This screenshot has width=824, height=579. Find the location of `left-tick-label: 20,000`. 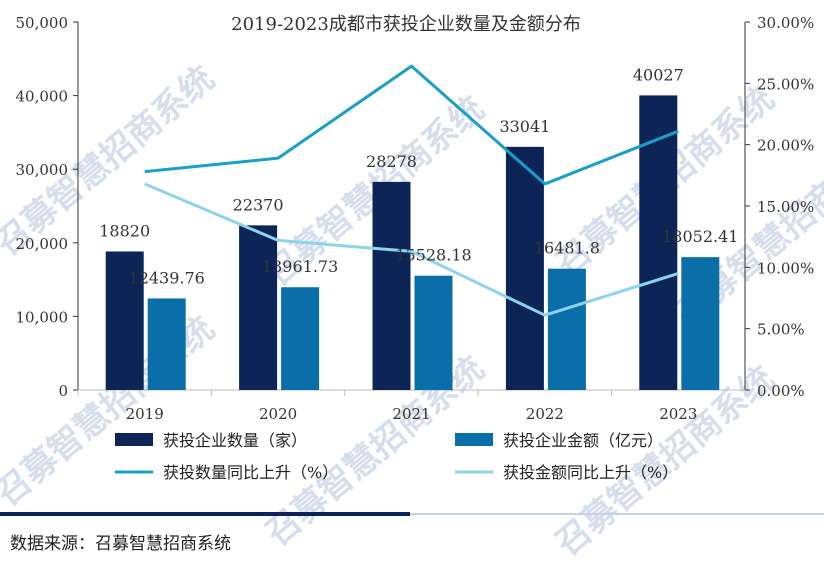

left-tick-label: 20,000 is located at coordinates (42, 244).